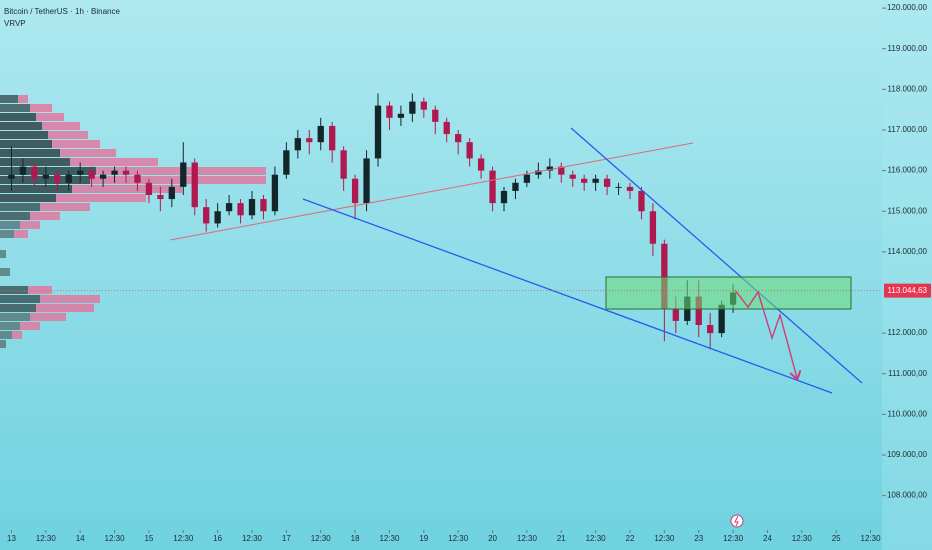  I want to click on x-tick-label: 17, so click(286, 538).